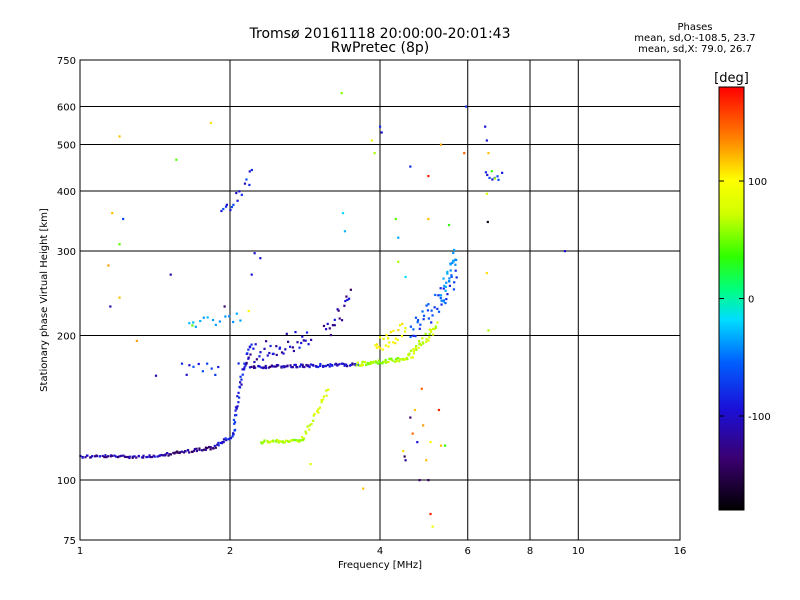 This screenshot has height=600, width=800. What do you see at coordinates (695, 27) in the screenshot?
I see `phases-heading: Phases` at bounding box center [695, 27].